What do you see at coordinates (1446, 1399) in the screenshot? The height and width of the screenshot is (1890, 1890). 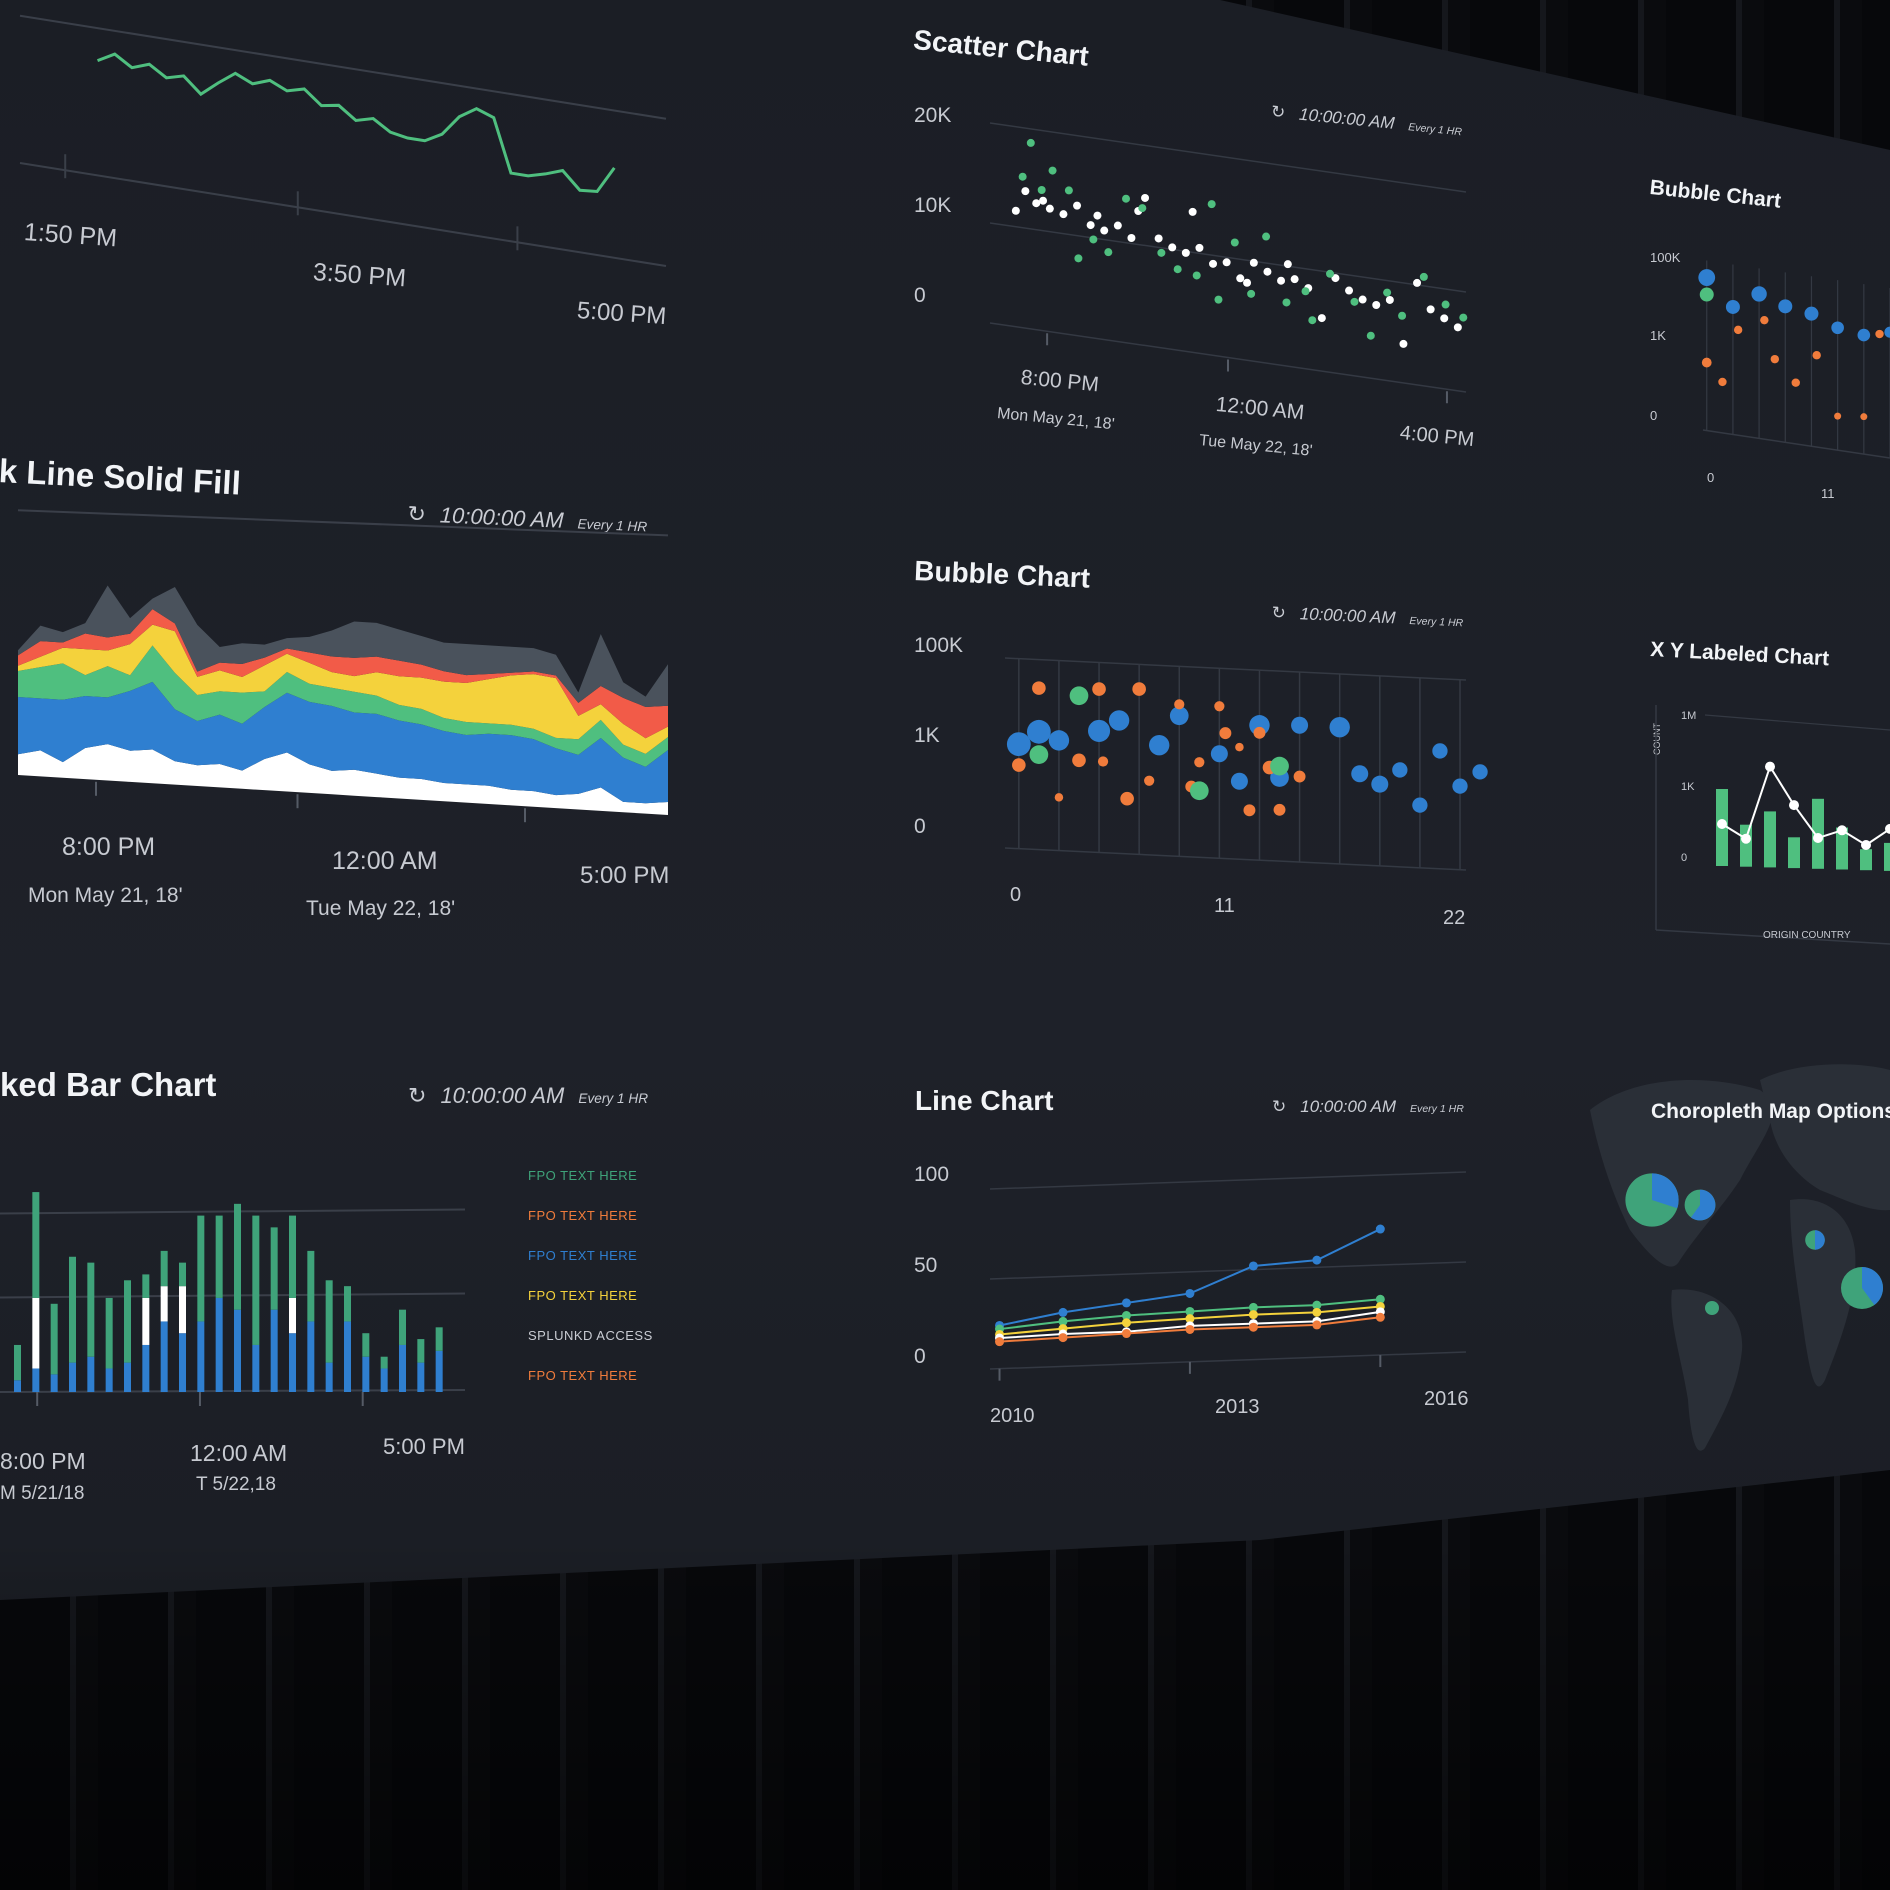 I see `x-tick-label: 2016` at bounding box center [1446, 1399].